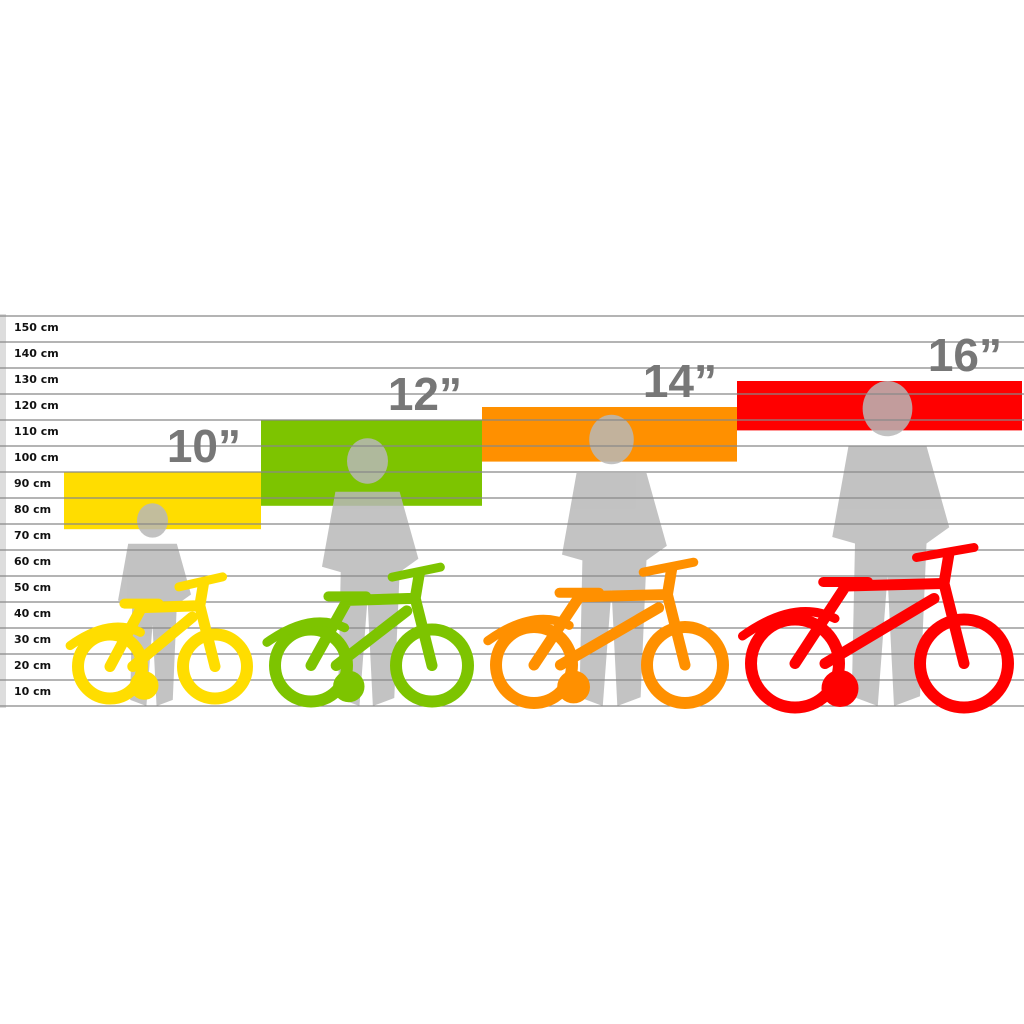 The image size is (1024, 1024). What do you see at coordinates (32, 691) in the screenshot?
I see `y-tick-label: 10 cm` at bounding box center [32, 691].